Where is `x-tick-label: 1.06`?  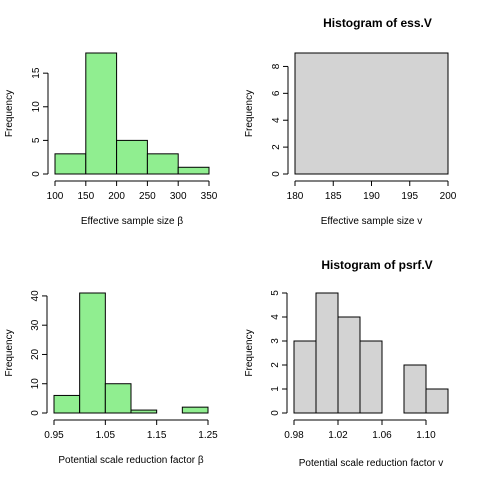
x-tick-label: 1.06 is located at coordinates (382, 435).